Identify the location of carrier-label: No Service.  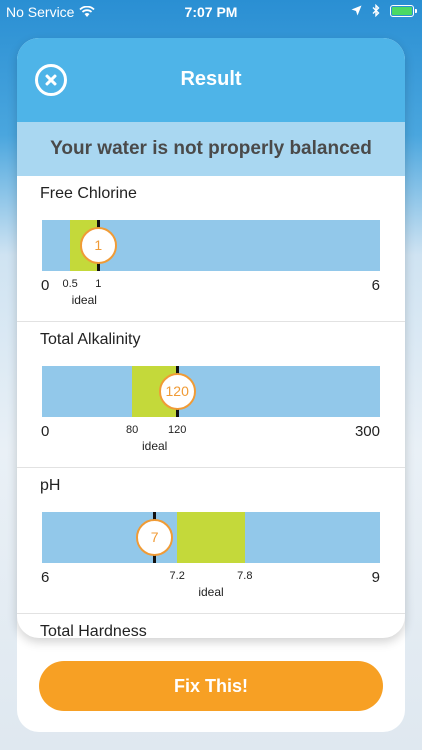
(40, 12).